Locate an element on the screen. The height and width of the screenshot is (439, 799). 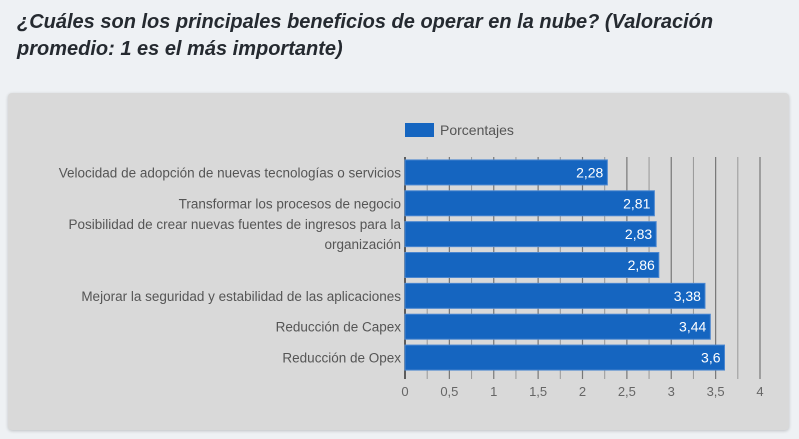
category-label: Reducción de Capex is located at coordinates (339, 327).